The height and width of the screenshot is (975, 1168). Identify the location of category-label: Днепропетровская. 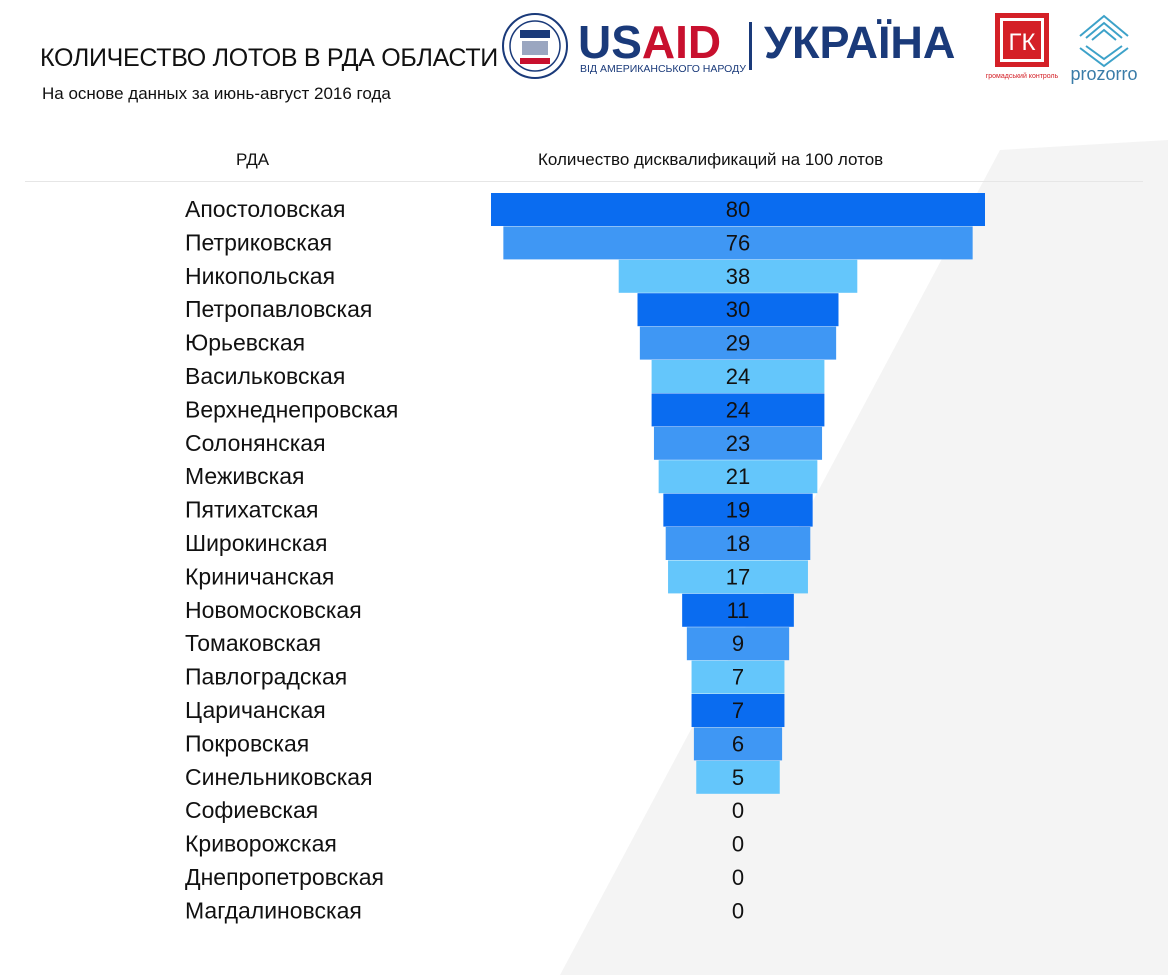
(284, 877).